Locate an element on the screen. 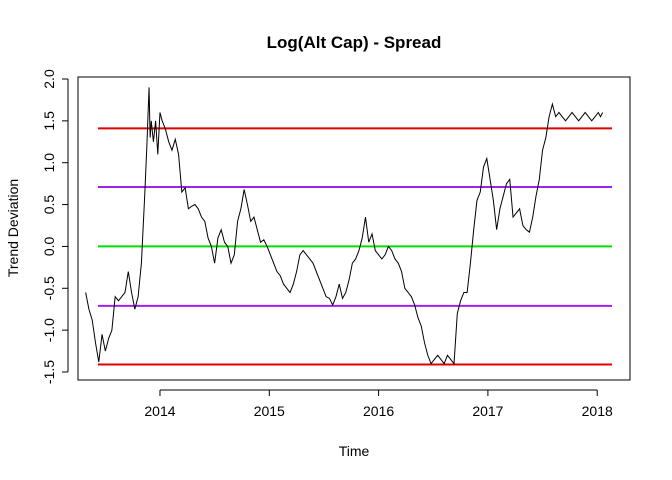 The width and height of the screenshot is (672, 480). y-tick-label: 2.0 is located at coordinates (49, 79).